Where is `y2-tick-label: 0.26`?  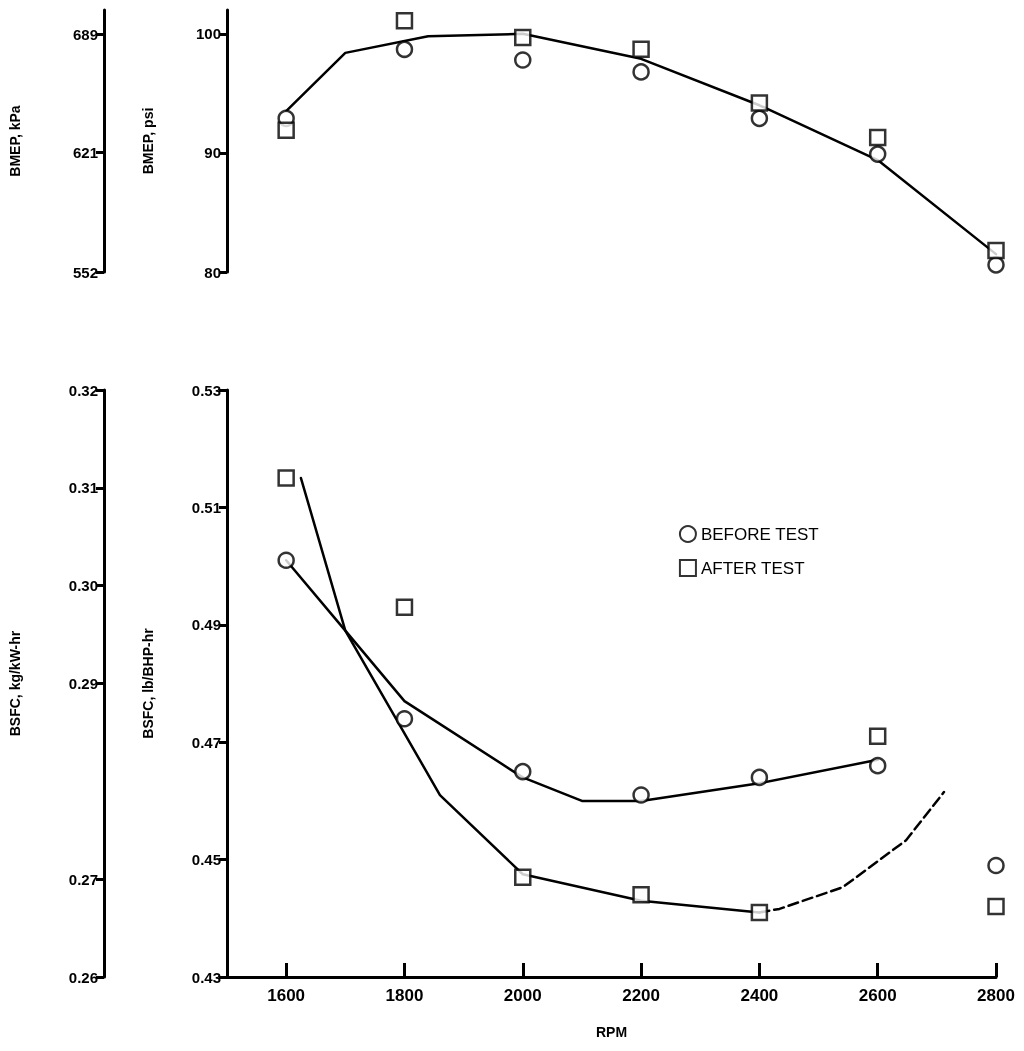
y2-tick-label: 0.26 is located at coordinates (83, 977).